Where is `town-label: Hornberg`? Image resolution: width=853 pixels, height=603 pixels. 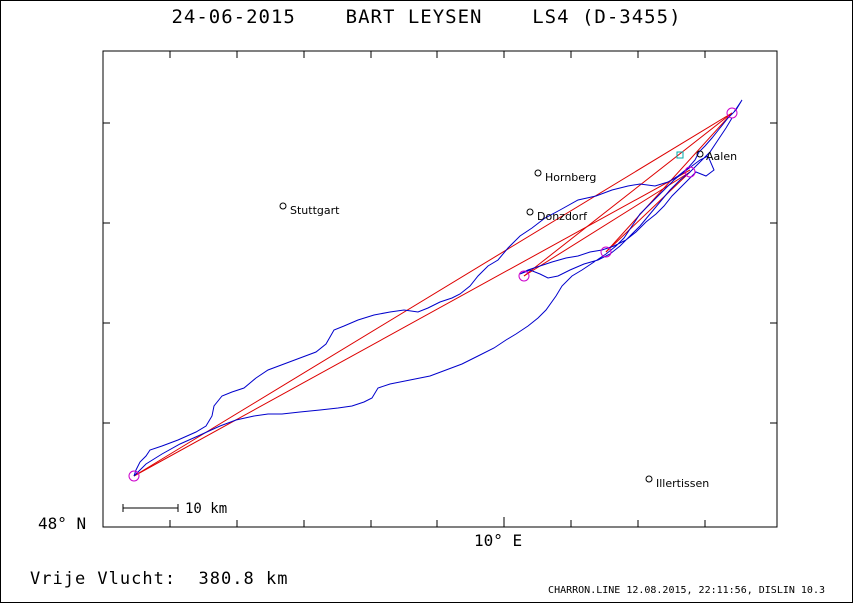
town-label: Hornberg is located at coordinates (570, 177).